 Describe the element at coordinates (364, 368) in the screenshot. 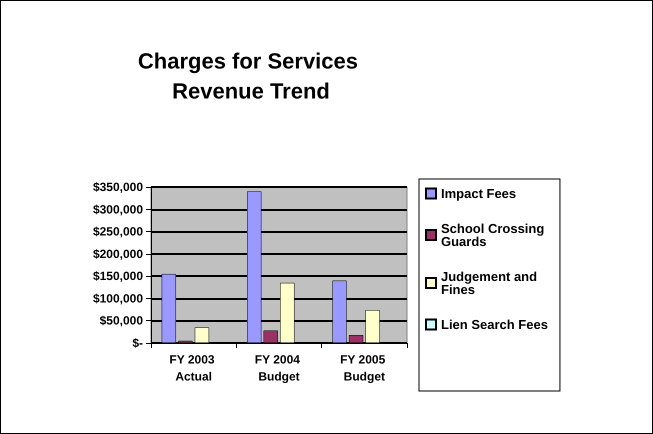

I see `x-tick-label: FY 2005 Budget` at that location.